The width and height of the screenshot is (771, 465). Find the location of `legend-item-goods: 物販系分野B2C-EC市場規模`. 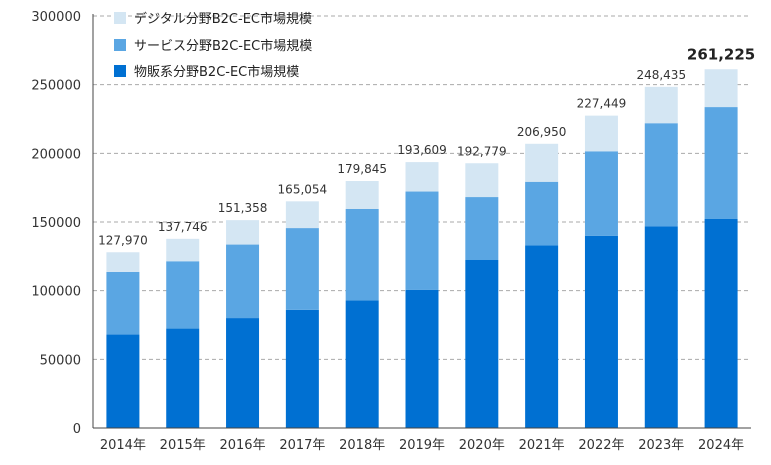

legend-item-goods: 物販系分野B2C-EC市場規模 is located at coordinates (206, 72).